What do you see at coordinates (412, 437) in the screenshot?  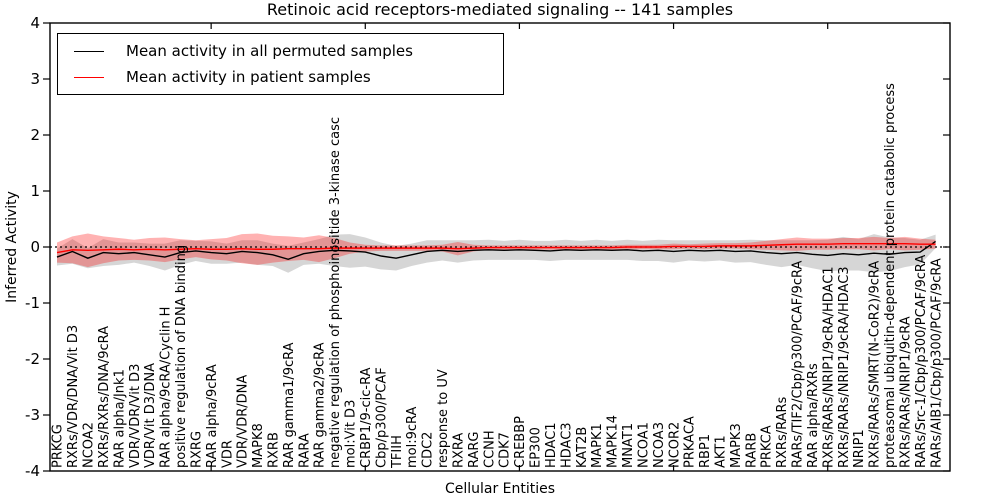 I see `x-category-label: mol:9cRA` at bounding box center [412, 437].